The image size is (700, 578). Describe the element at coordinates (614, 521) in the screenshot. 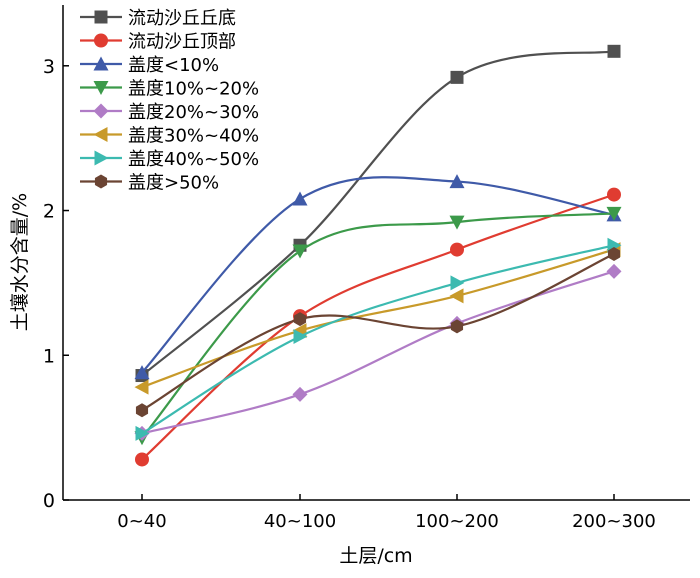

I see `x-tick-label: 200~300` at that location.